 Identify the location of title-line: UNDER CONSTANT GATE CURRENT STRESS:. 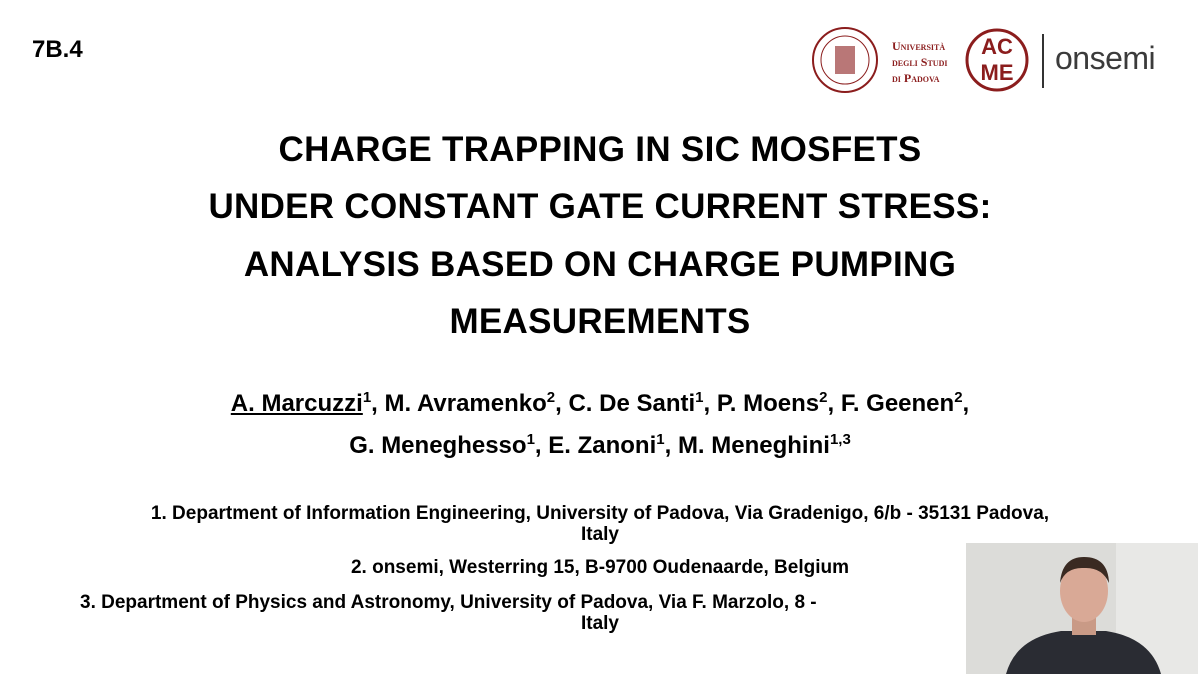
(600, 206).